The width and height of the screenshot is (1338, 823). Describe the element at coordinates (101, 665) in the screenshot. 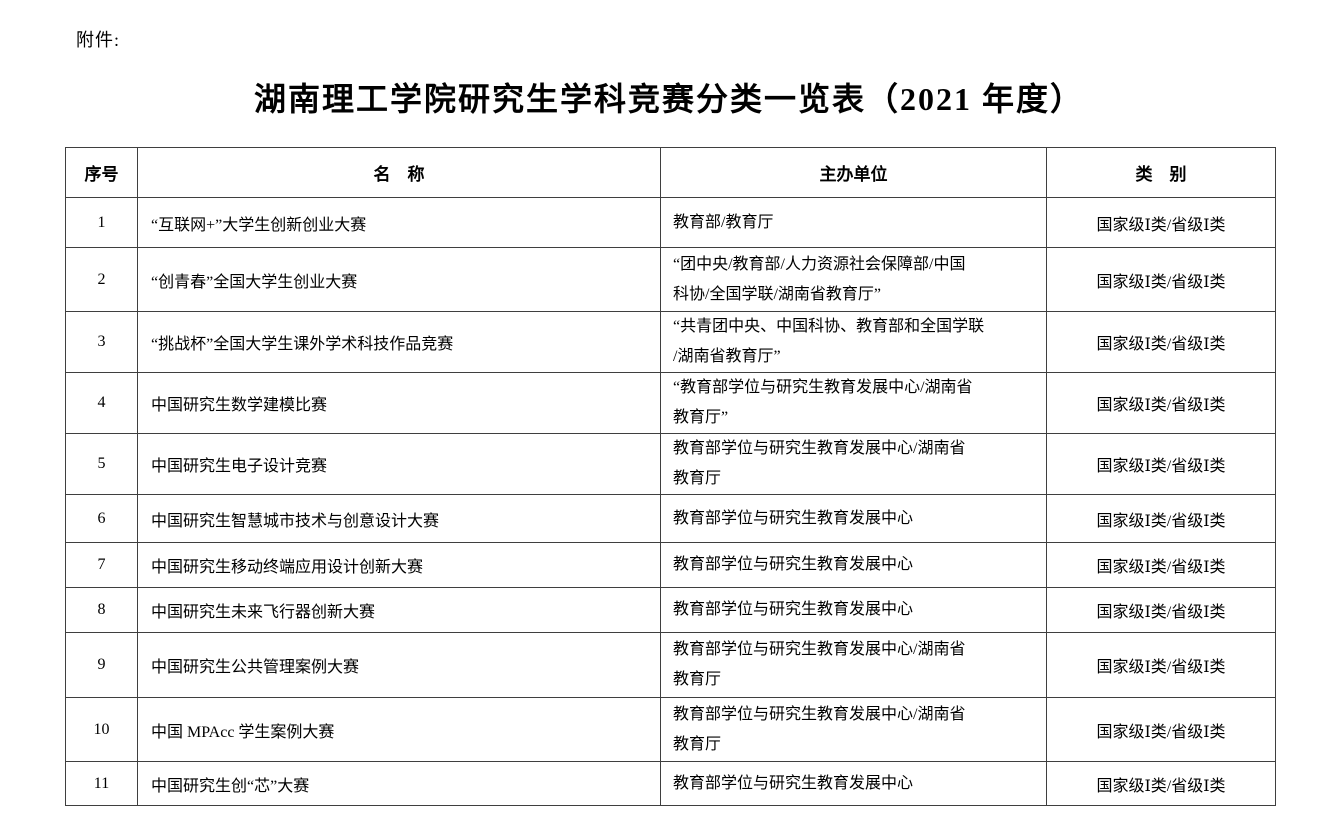

I see `row-number-cell: 9` at that location.